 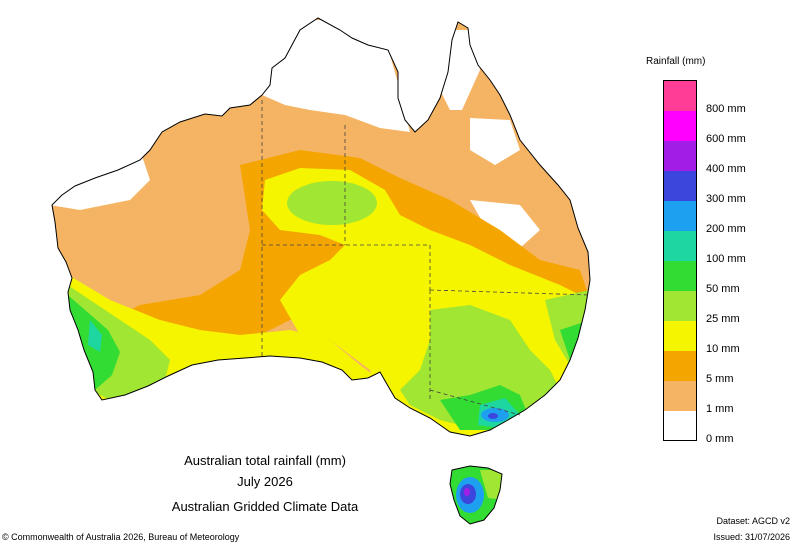 What do you see at coordinates (753, 521) in the screenshot?
I see `dataset-text: Dataset: AGCD v2` at bounding box center [753, 521].